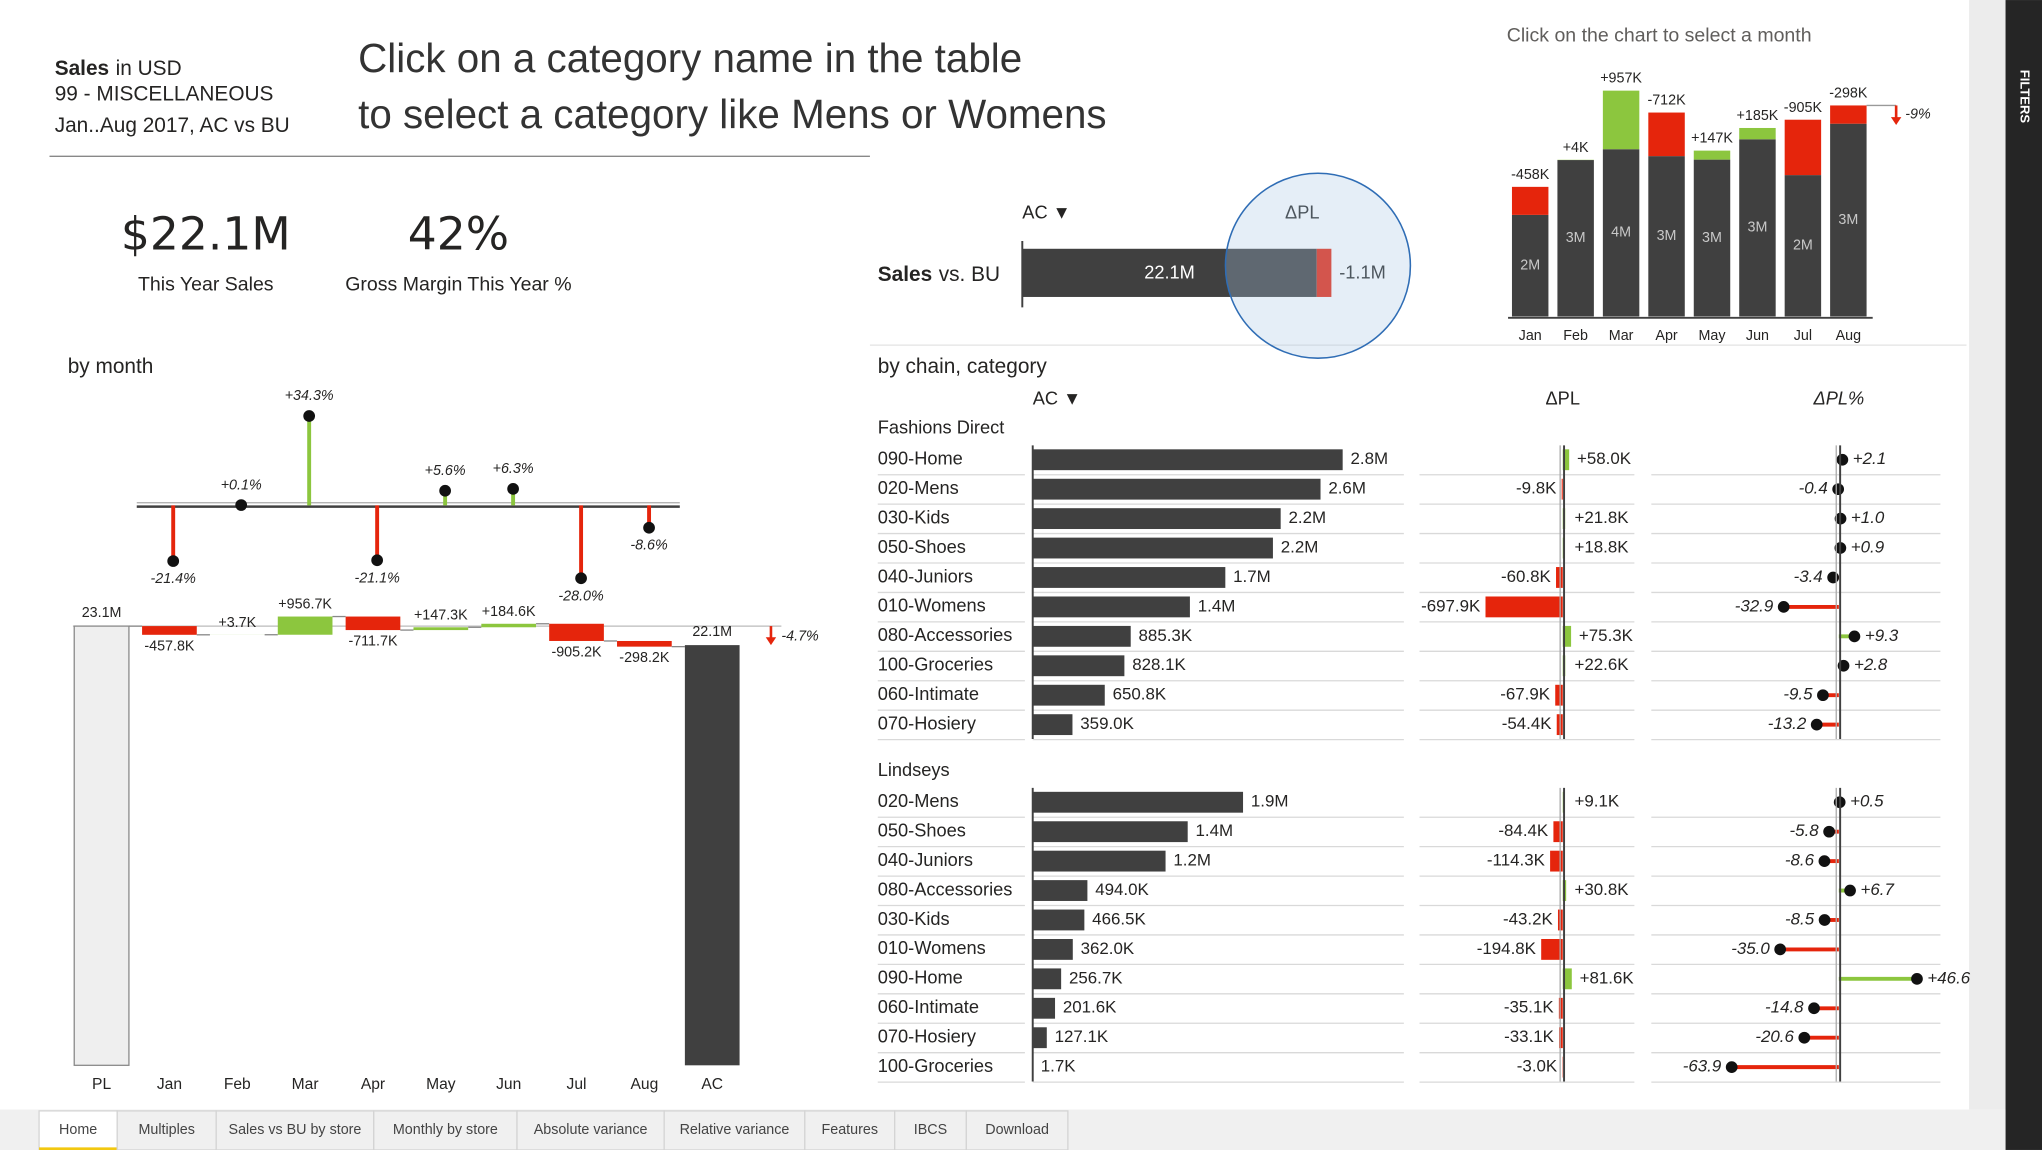  Describe the element at coordinates (509, 612) in the screenshot. I see `variance-label: +184.6K` at that location.